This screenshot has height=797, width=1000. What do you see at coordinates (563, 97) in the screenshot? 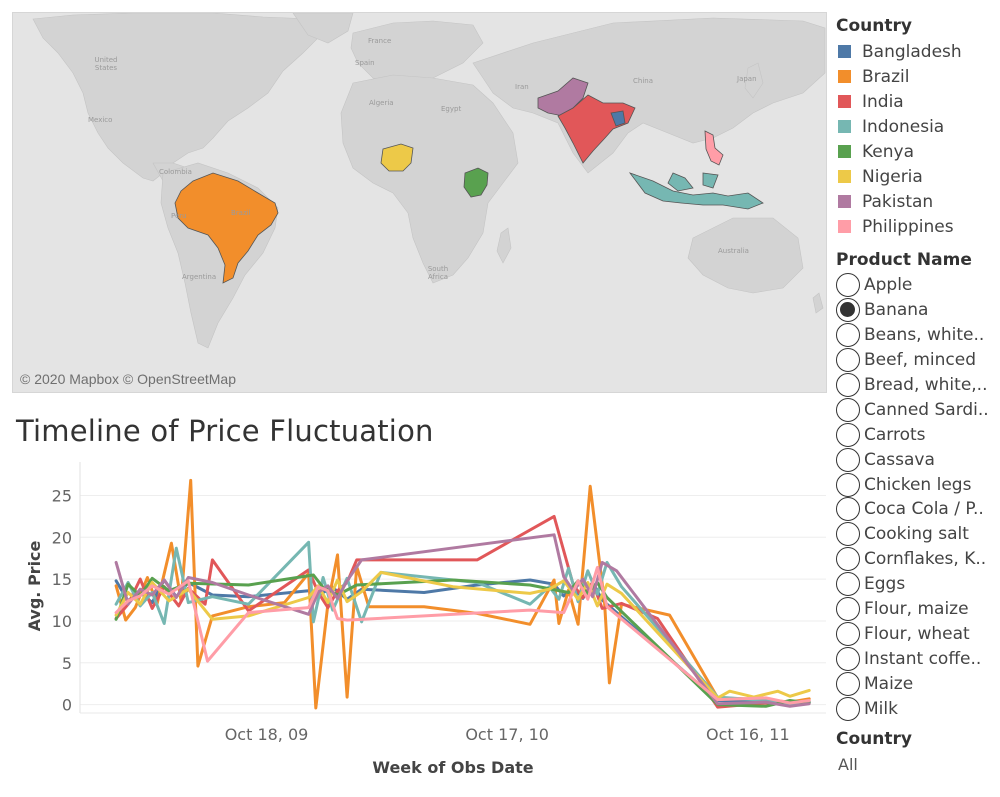
I see `country-pakistan` at bounding box center [563, 97].